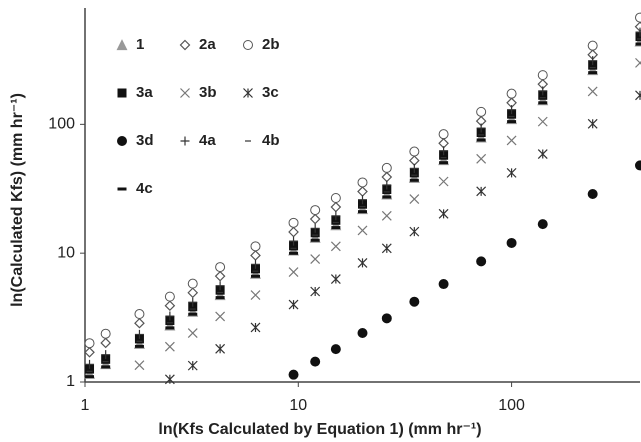 The width and height of the screenshot is (641, 442). What do you see at coordinates (207, 140) in the screenshot?
I see `legend-label: 4a` at bounding box center [207, 140].